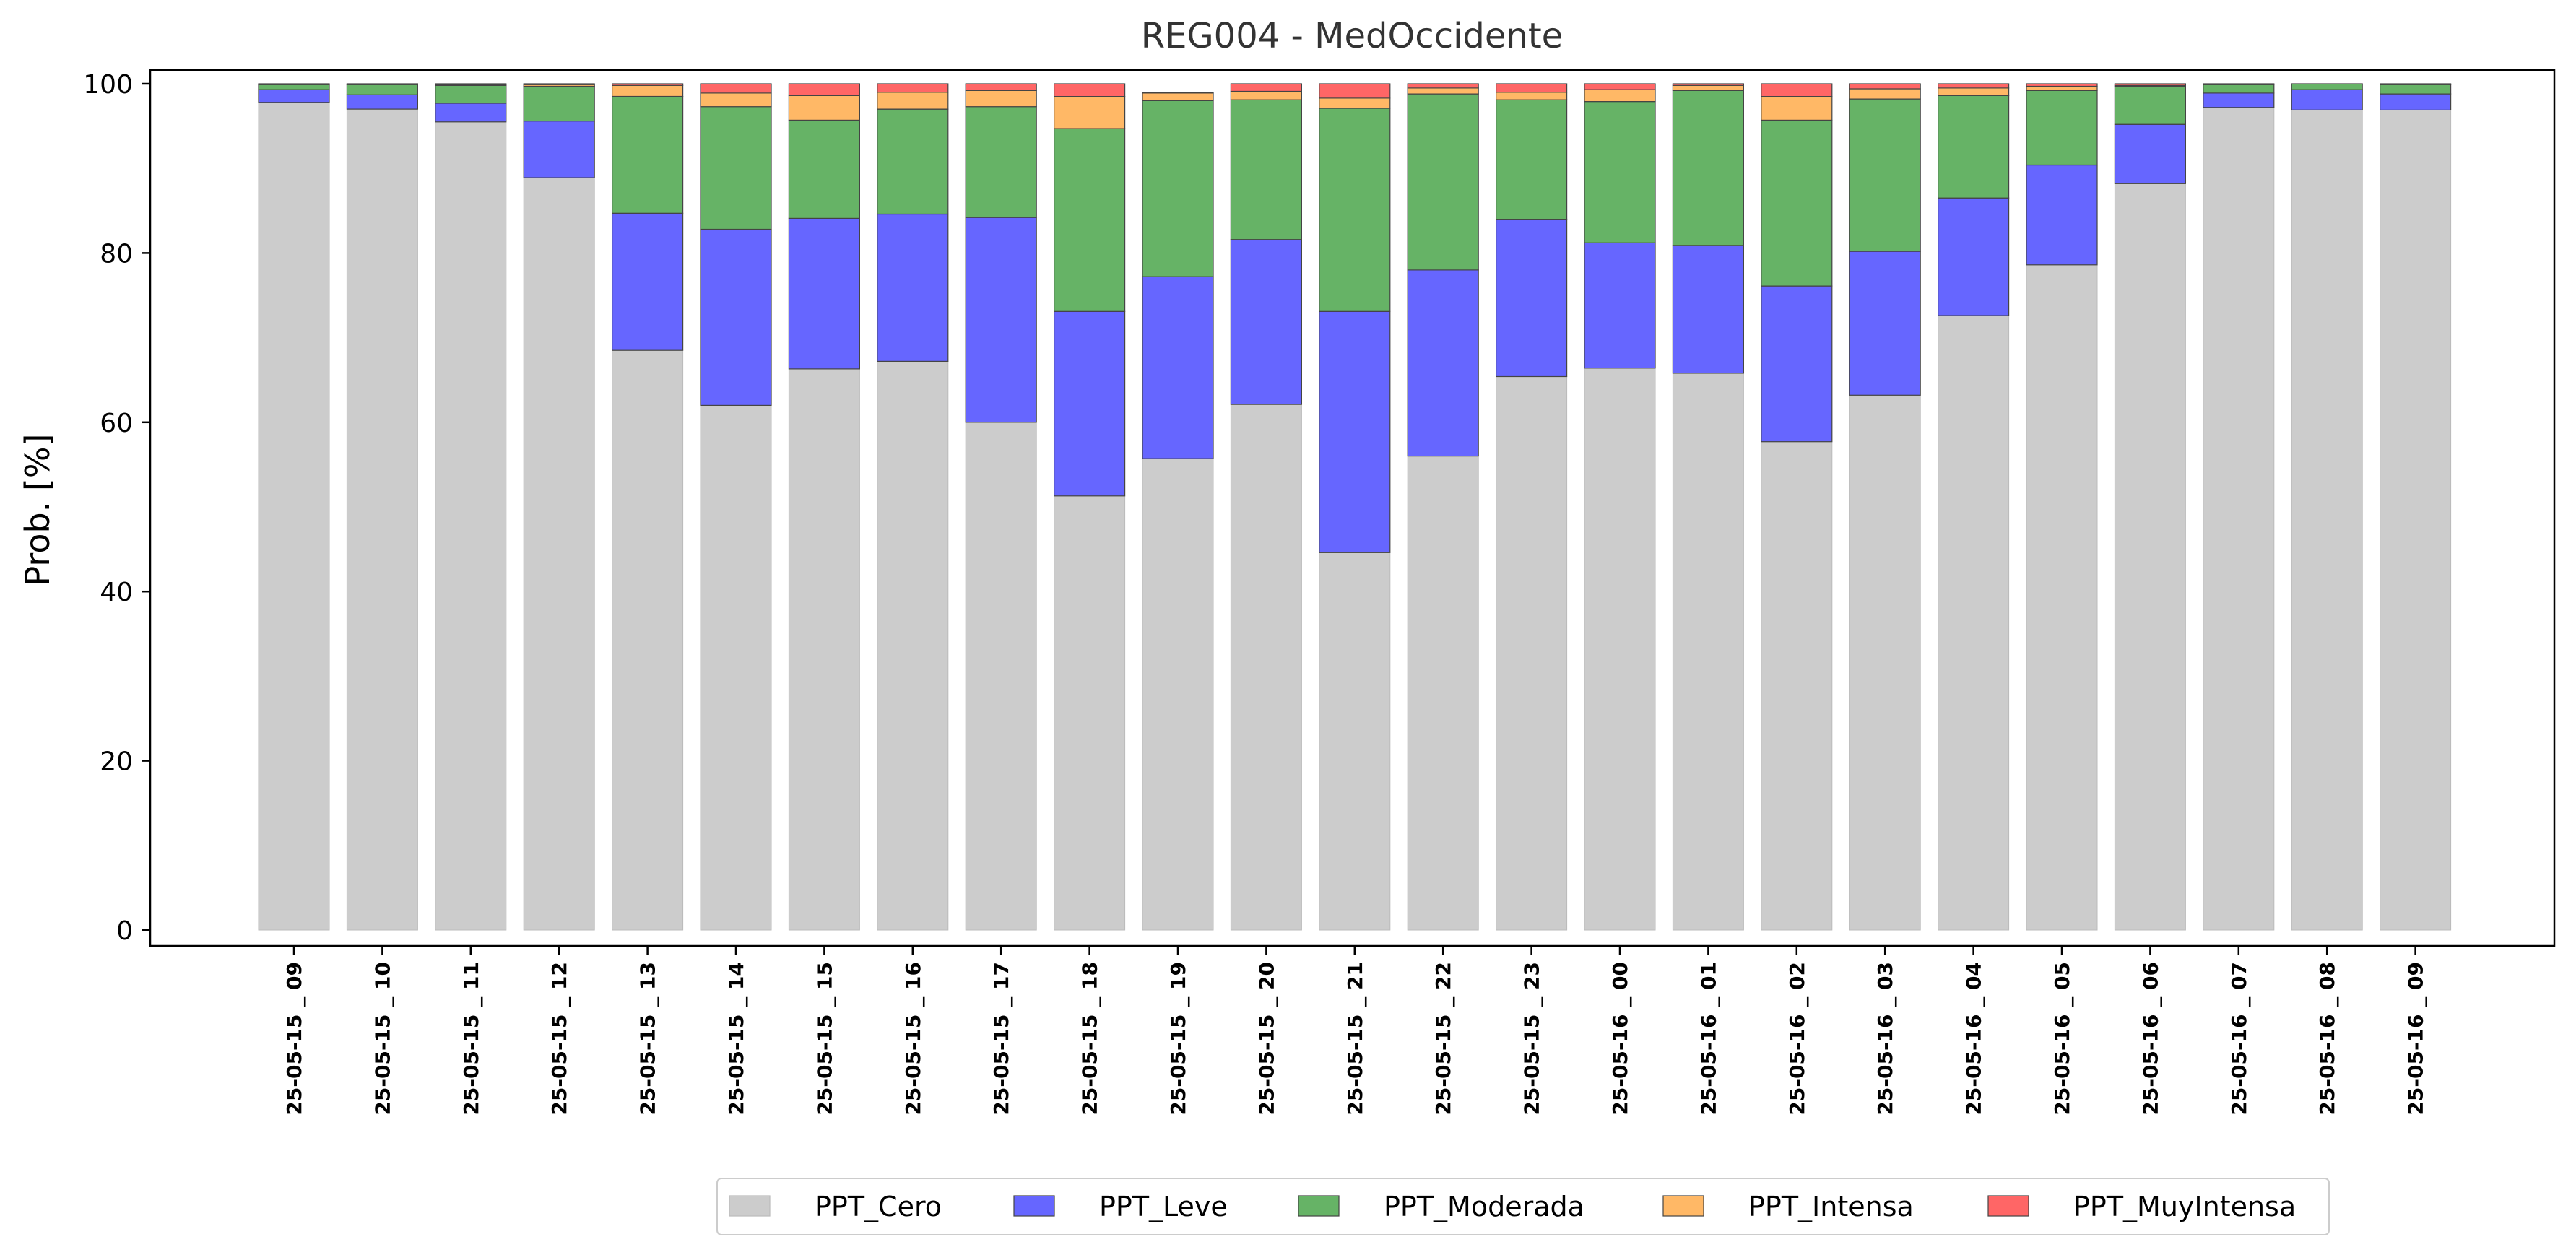 The height and width of the screenshot is (1260, 2576). I want to click on y-axis-label: Prob. [%], so click(37, 509).